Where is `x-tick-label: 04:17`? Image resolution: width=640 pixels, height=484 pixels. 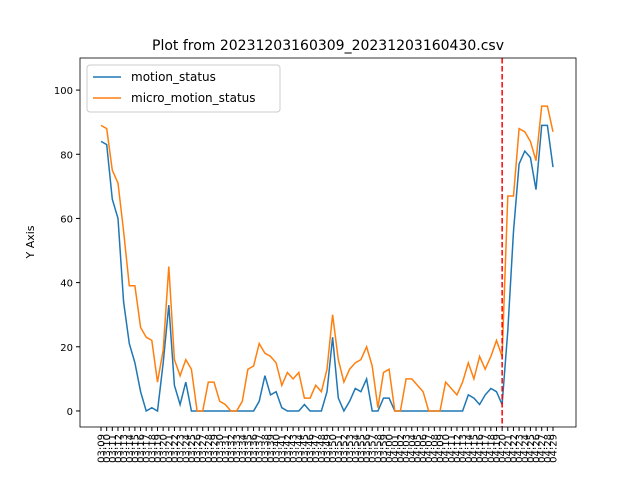
x-tick-label: 04:17 is located at coordinates (486, 448).